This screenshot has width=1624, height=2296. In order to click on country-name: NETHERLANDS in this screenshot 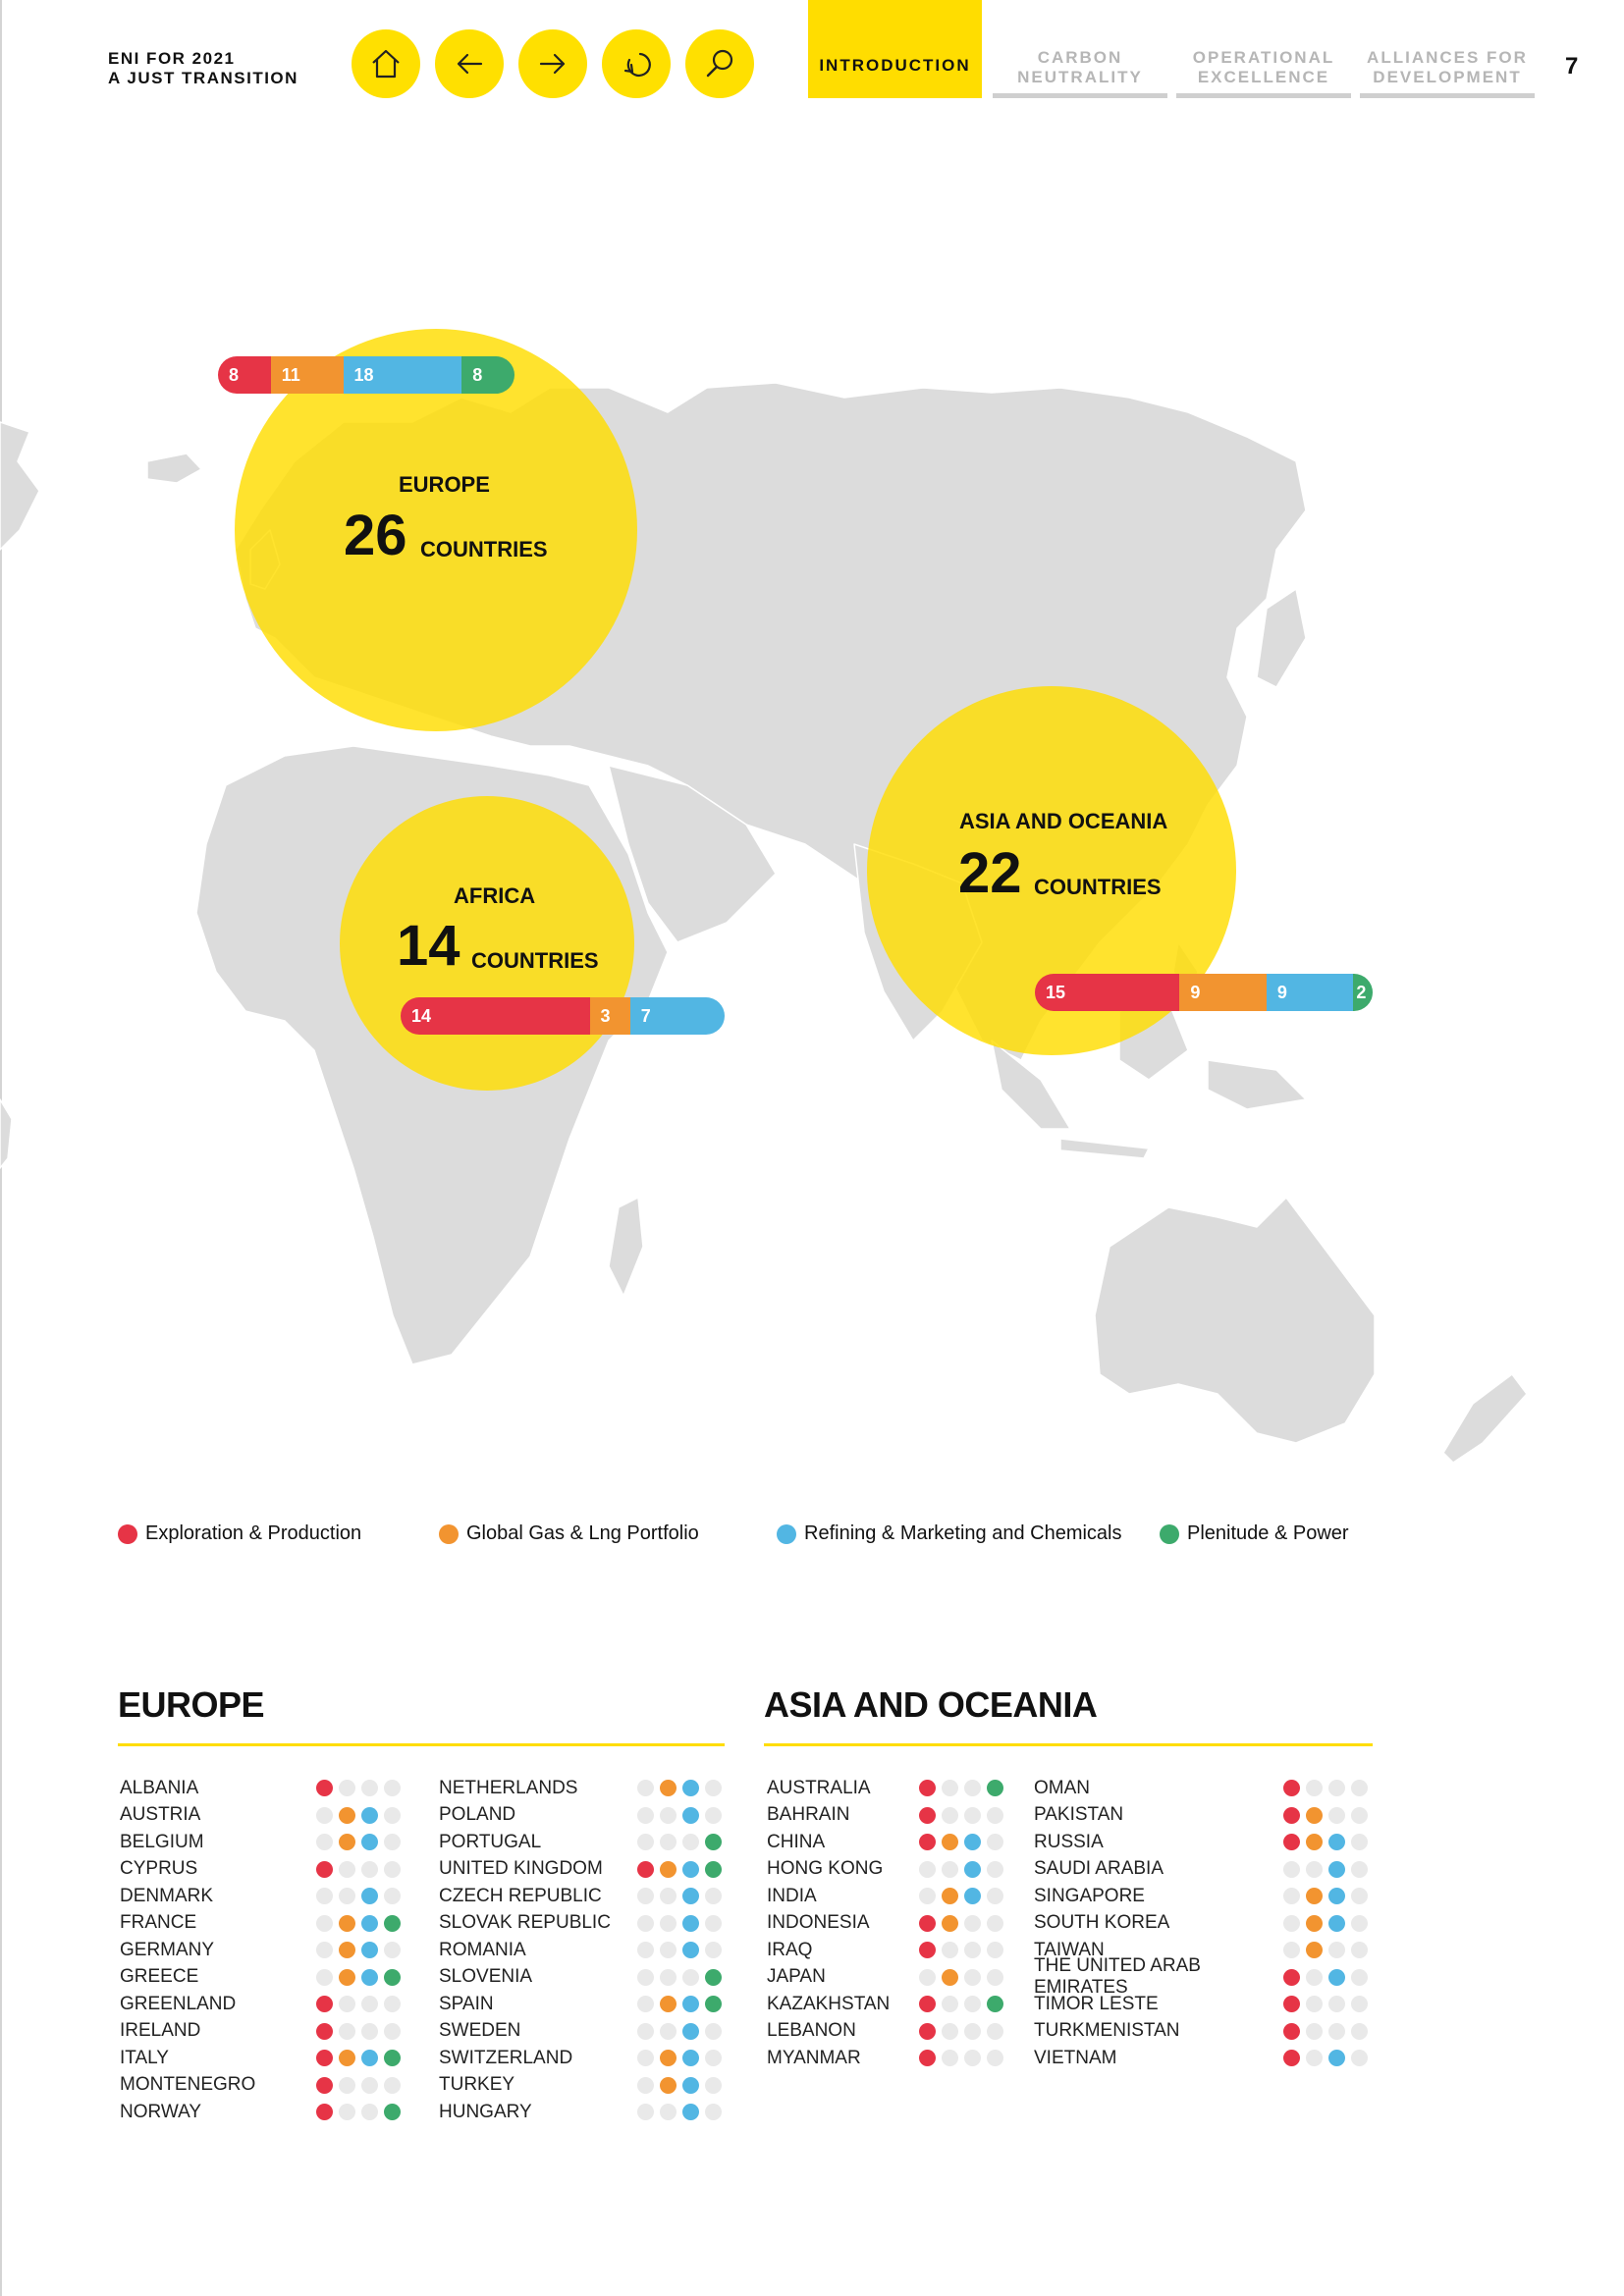, I will do `click(508, 1787)`.